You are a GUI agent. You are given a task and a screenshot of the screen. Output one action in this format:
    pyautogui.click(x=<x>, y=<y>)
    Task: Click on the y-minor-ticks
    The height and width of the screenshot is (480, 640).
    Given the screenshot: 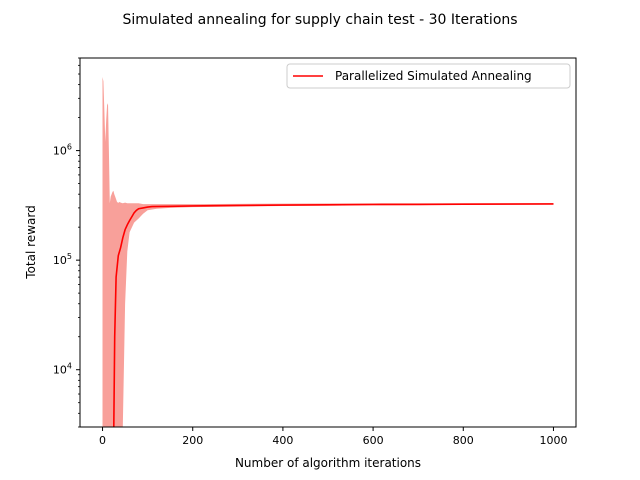 What is the action you would take?
    pyautogui.click(x=79, y=242)
    